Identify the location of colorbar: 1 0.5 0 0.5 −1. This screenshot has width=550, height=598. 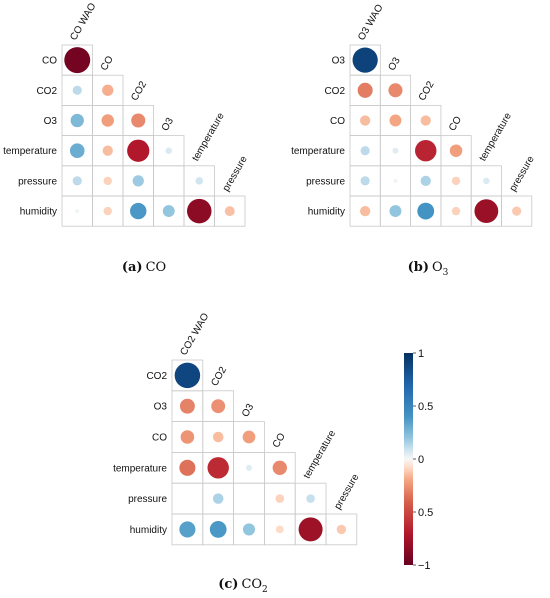
(418, 460).